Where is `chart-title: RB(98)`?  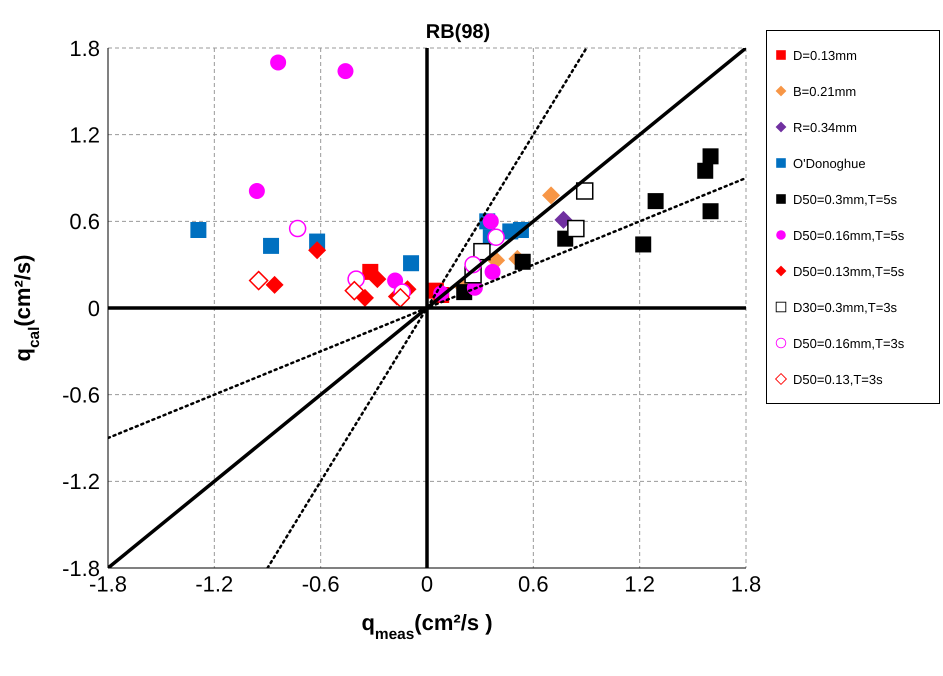 chart-title: RB(98) is located at coordinates (458, 32).